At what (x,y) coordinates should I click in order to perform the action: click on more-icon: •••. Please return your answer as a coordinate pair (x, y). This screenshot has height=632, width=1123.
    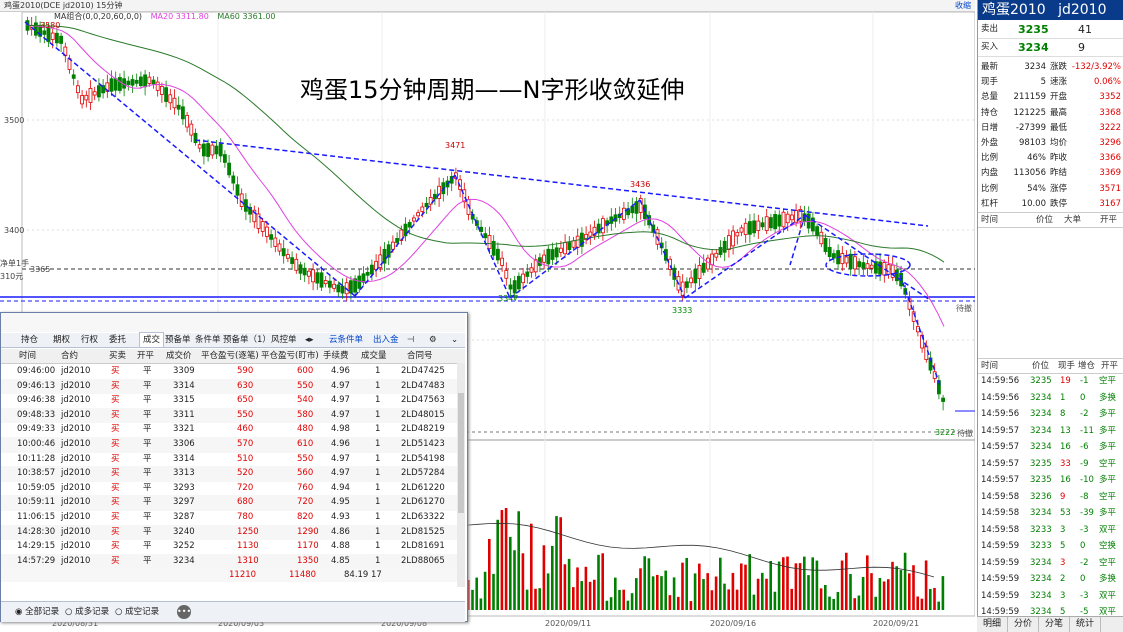
    Looking at the image, I should click on (184, 612).